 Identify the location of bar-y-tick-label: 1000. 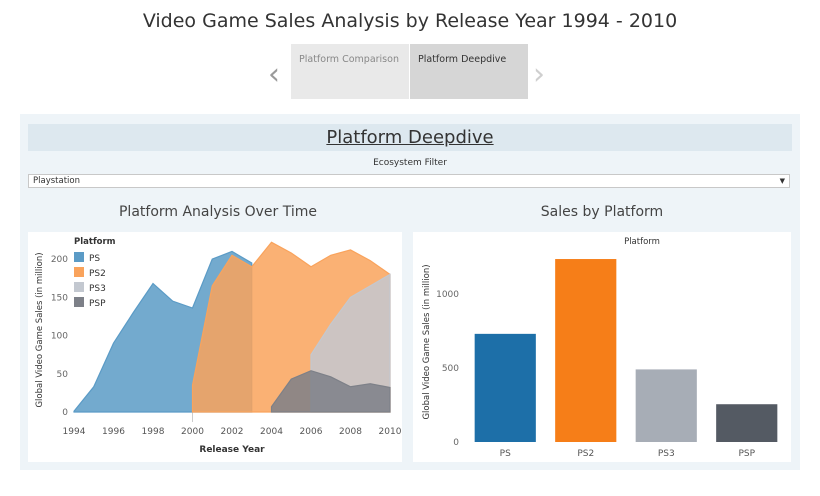
(447, 295).